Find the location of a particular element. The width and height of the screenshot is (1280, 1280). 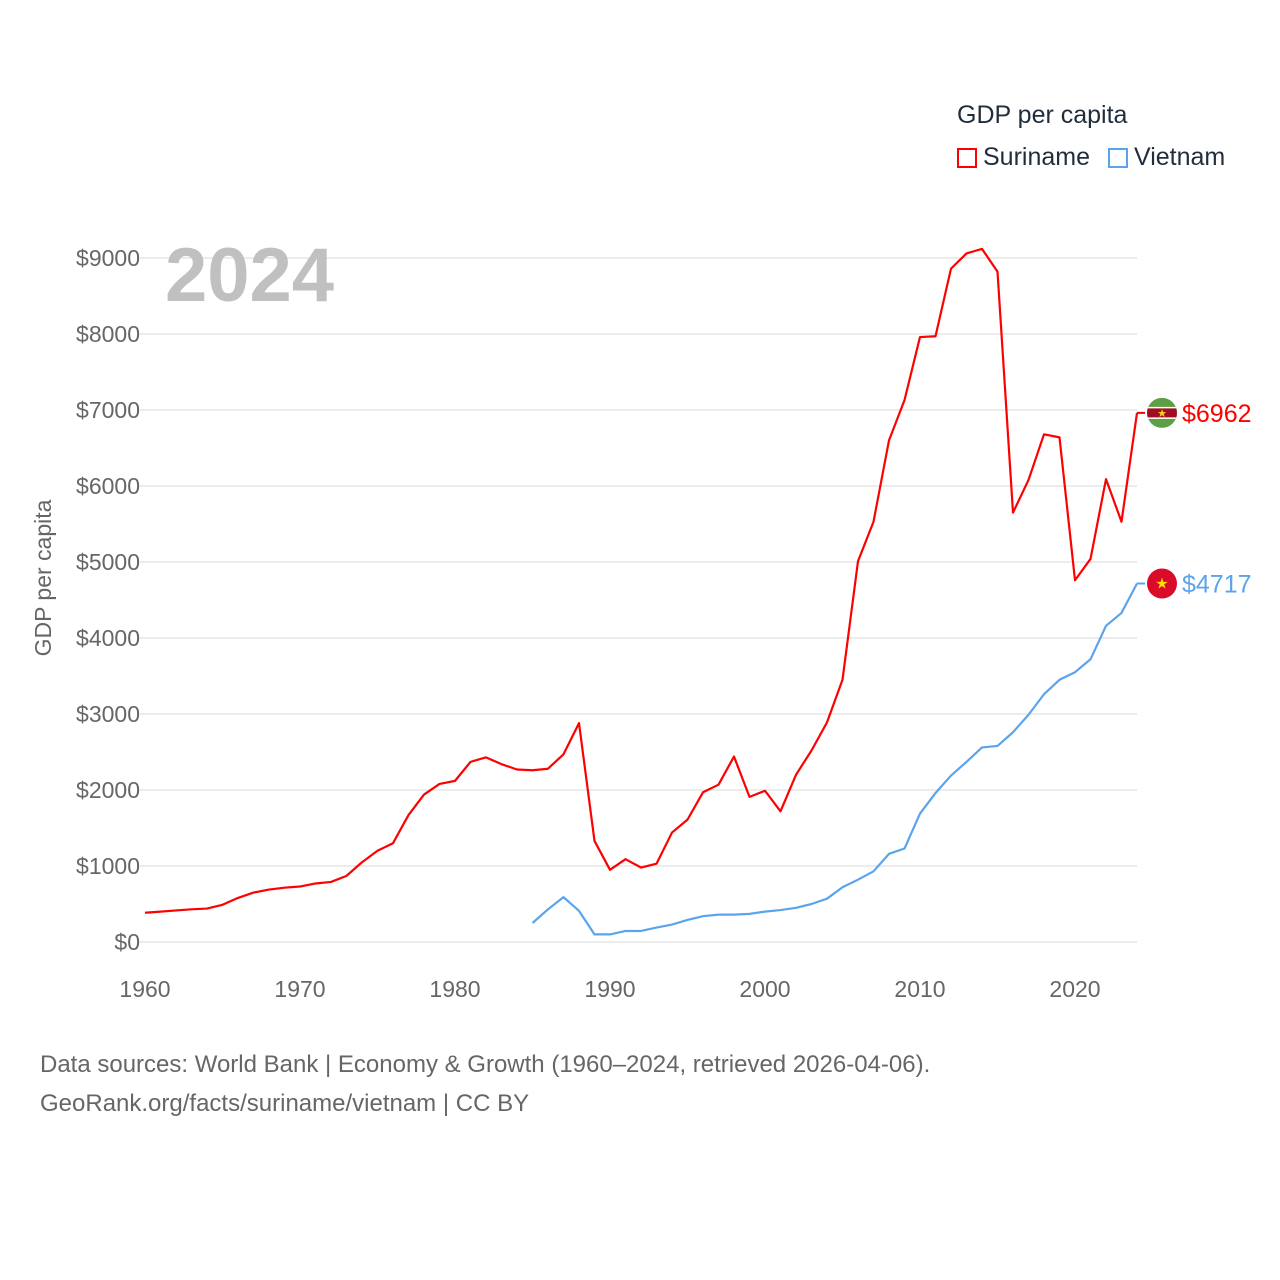

y-tick-label: $2000 is located at coordinates (108, 790).